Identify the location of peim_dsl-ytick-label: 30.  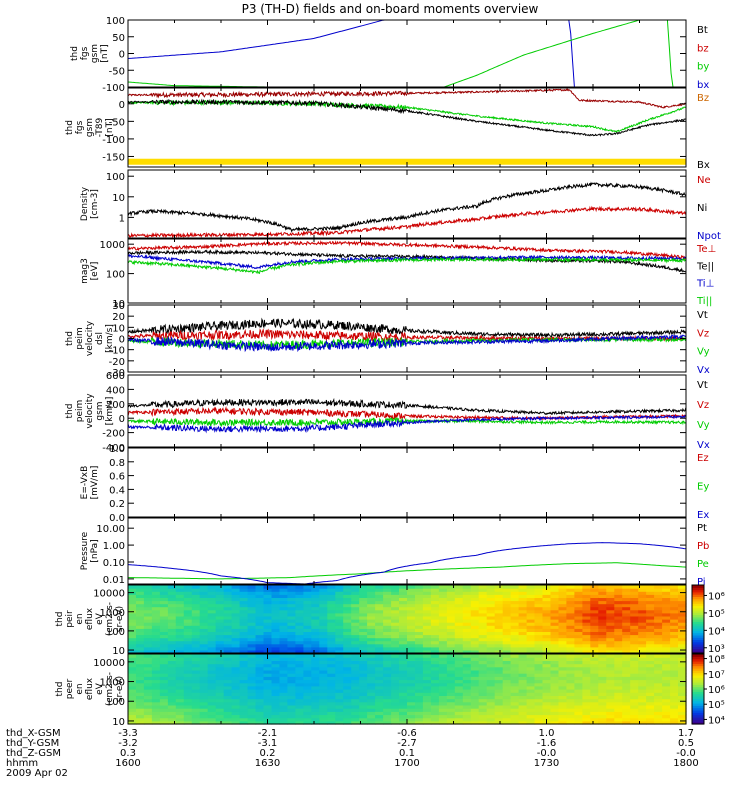
(118, 306).